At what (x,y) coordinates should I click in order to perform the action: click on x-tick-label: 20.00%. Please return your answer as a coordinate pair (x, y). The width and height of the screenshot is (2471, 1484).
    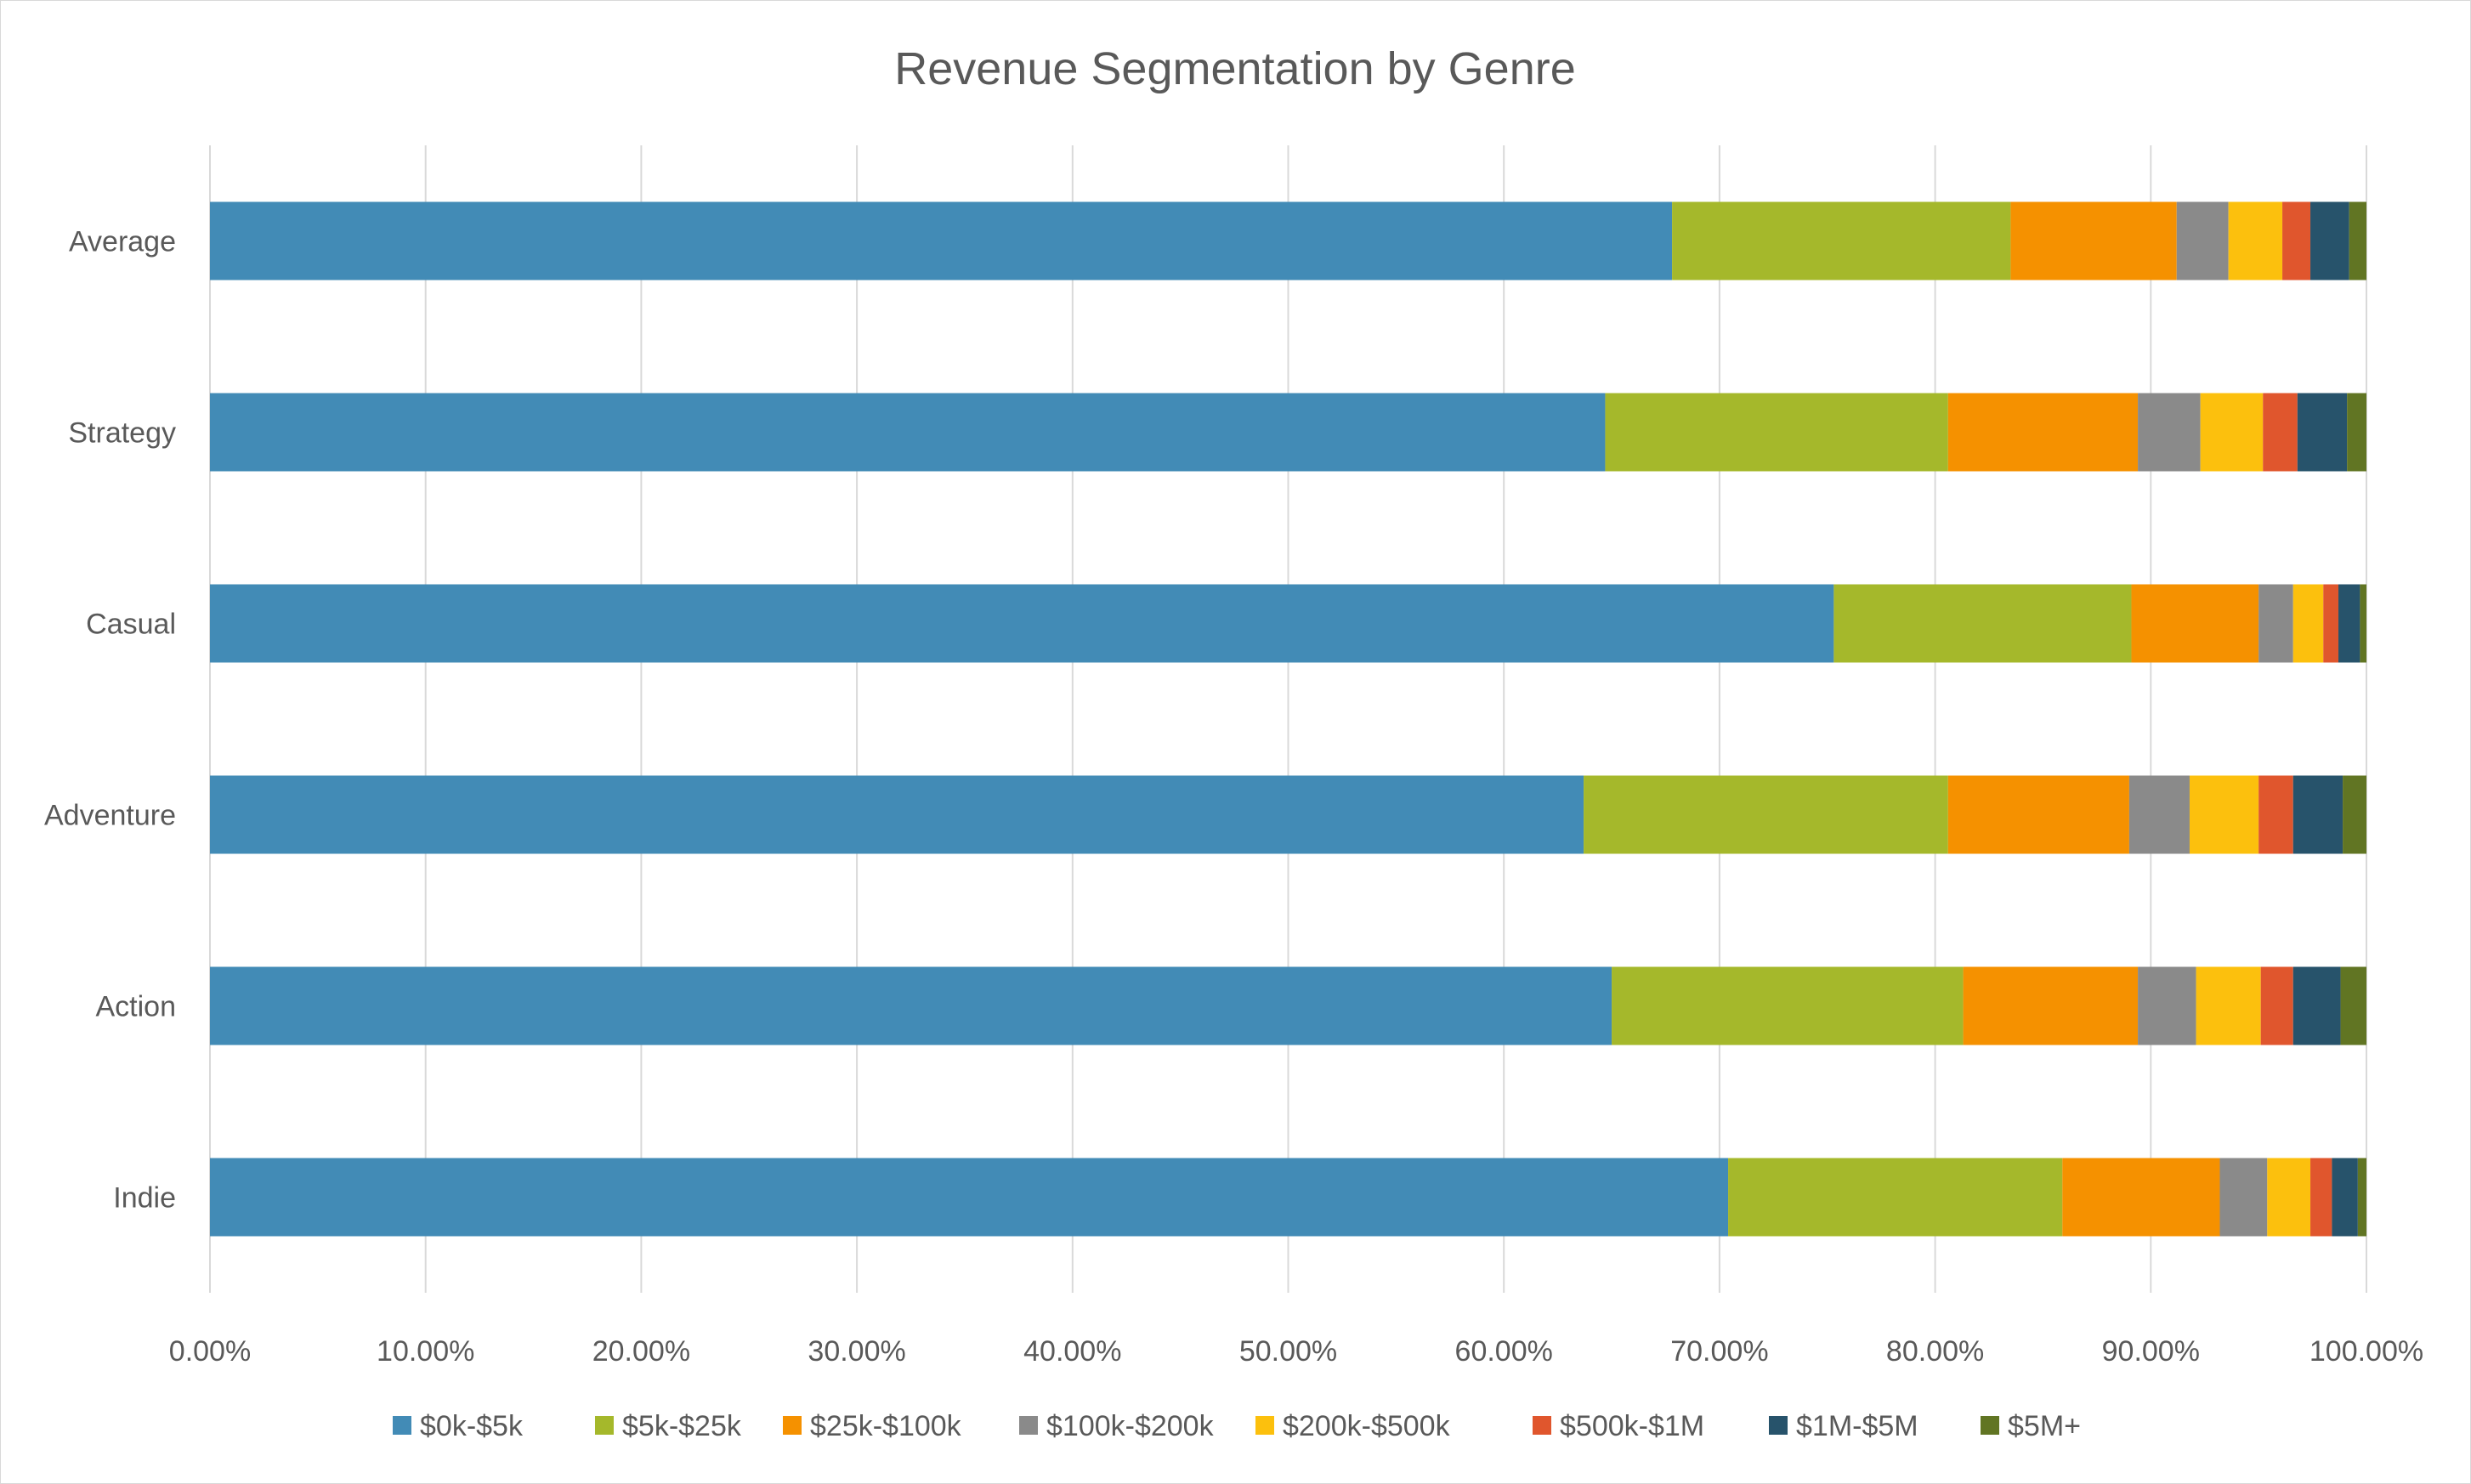
    Looking at the image, I should click on (641, 1351).